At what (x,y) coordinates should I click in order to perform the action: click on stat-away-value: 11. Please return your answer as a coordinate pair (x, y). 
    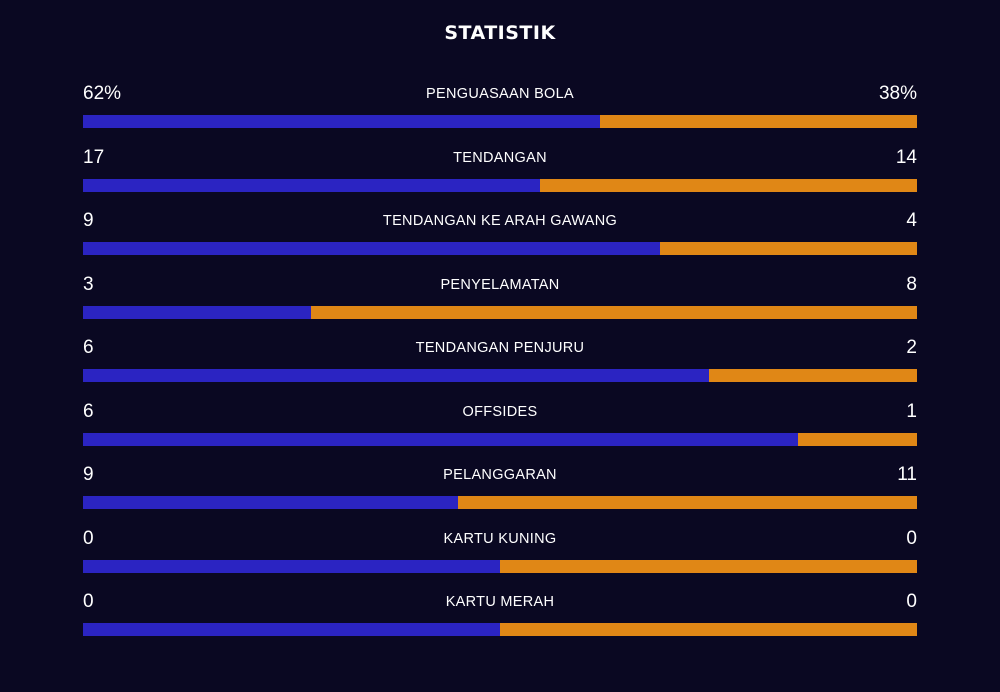
    Looking at the image, I should click on (907, 474).